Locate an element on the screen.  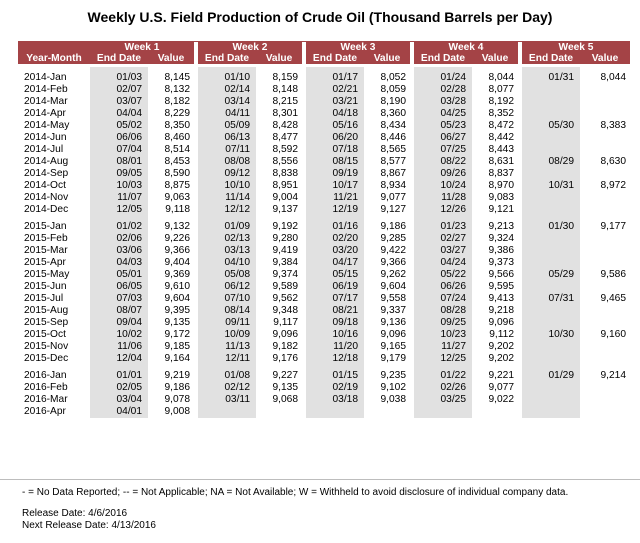
end-date-cell: 10/23 is located at coordinates (443, 335).